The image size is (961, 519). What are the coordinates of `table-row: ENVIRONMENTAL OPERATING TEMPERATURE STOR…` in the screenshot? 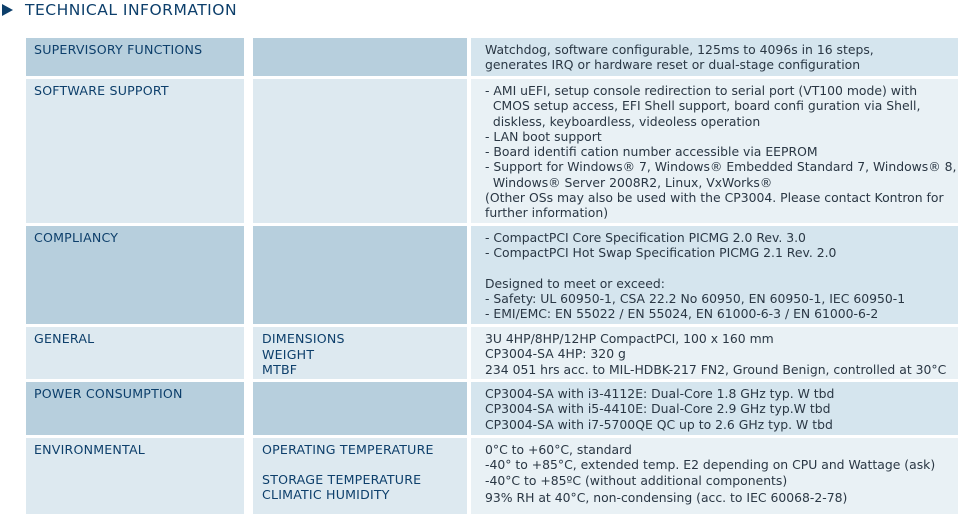 It's located at (492, 476).